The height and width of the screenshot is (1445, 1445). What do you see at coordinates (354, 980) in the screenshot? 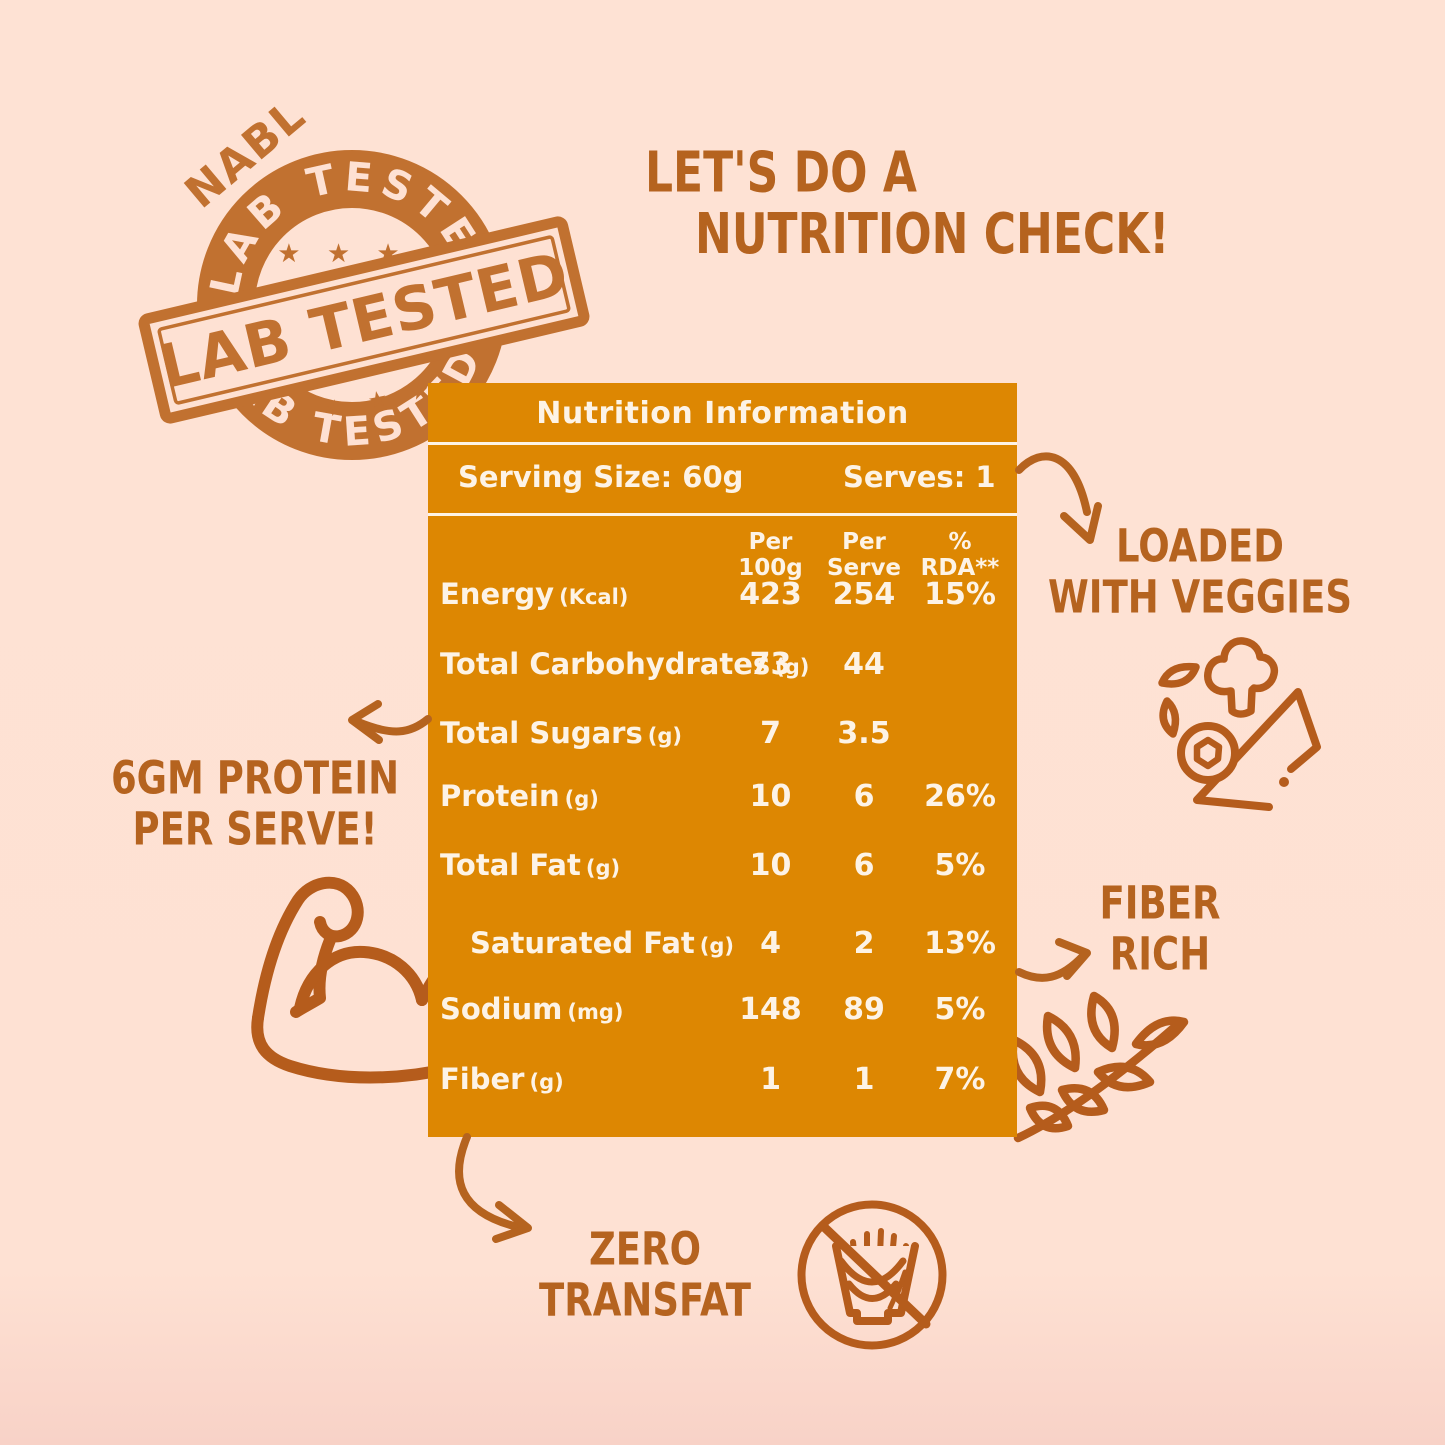
I see `flexed-bicep-icon` at bounding box center [354, 980].